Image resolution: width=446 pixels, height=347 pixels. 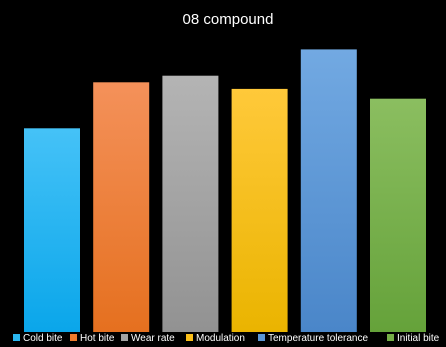 I want to click on legend-label-modulation: Modulation, so click(x=220, y=338).